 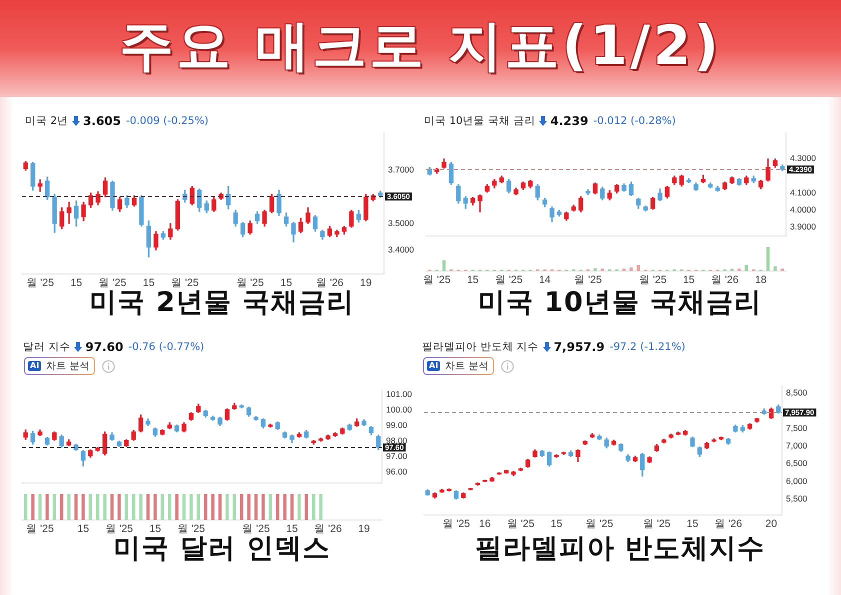 What do you see at coordinates (397, 455) in the screenshot?
I see `y-tick-label: 97.00` at bounding box center [397, 455].